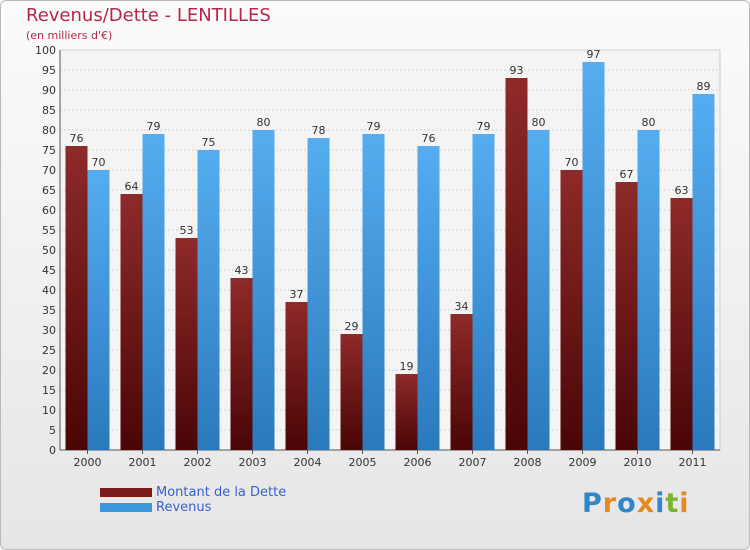  What do you see at coordinates (45, 50) in the screenshot?
I see `y-tick-label: 100` at bounding box center [45, 50].